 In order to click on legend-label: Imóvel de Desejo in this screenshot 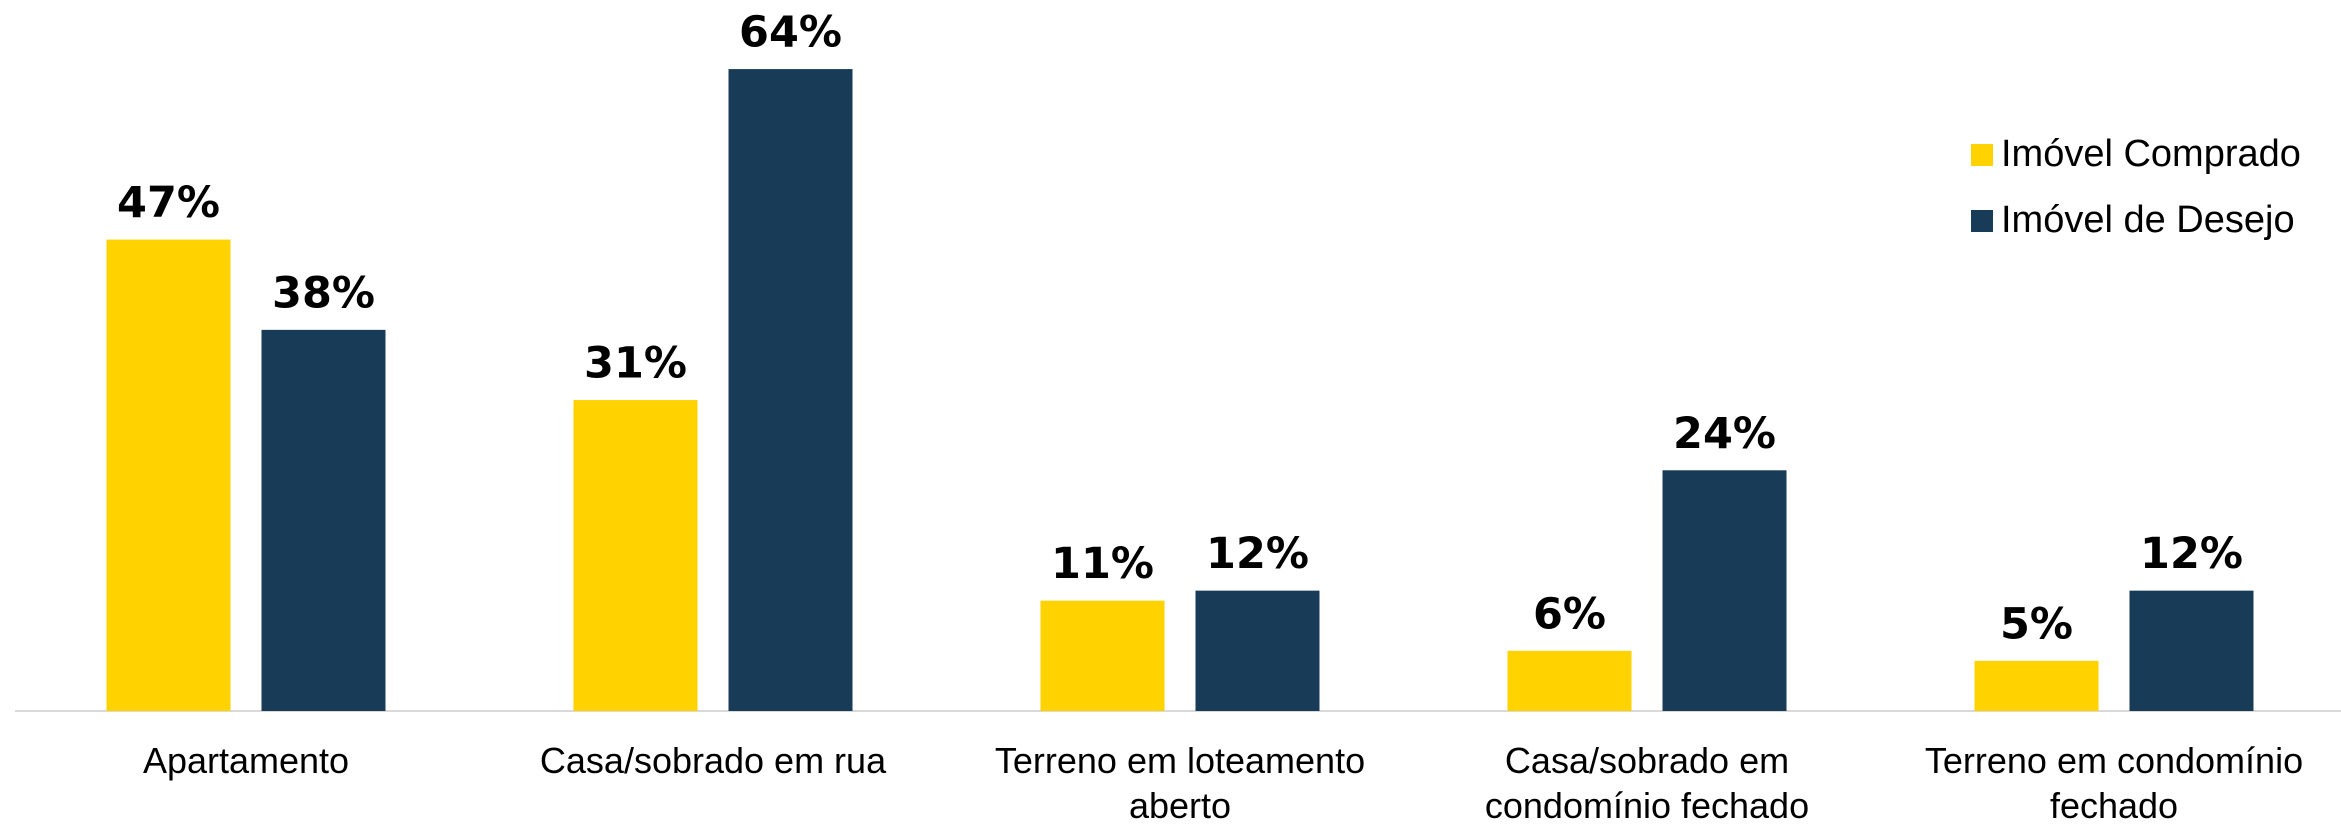, I will do `click(2148, 220)`.